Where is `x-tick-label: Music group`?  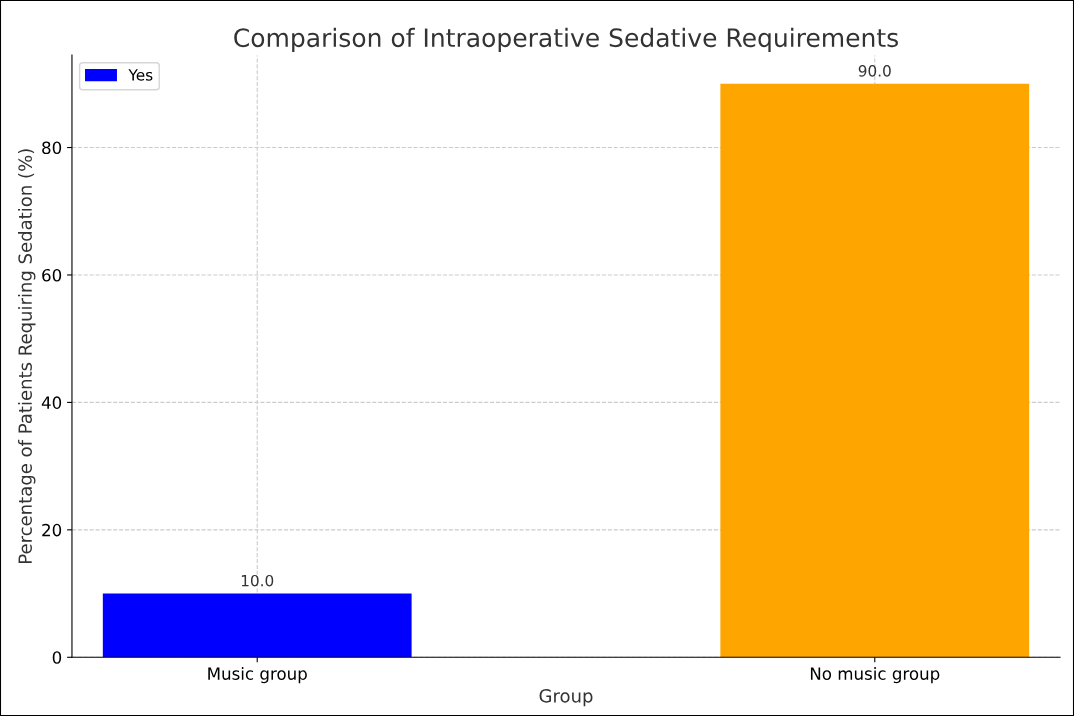 x-tick-label: Music group is located at coordinates (257, 675).